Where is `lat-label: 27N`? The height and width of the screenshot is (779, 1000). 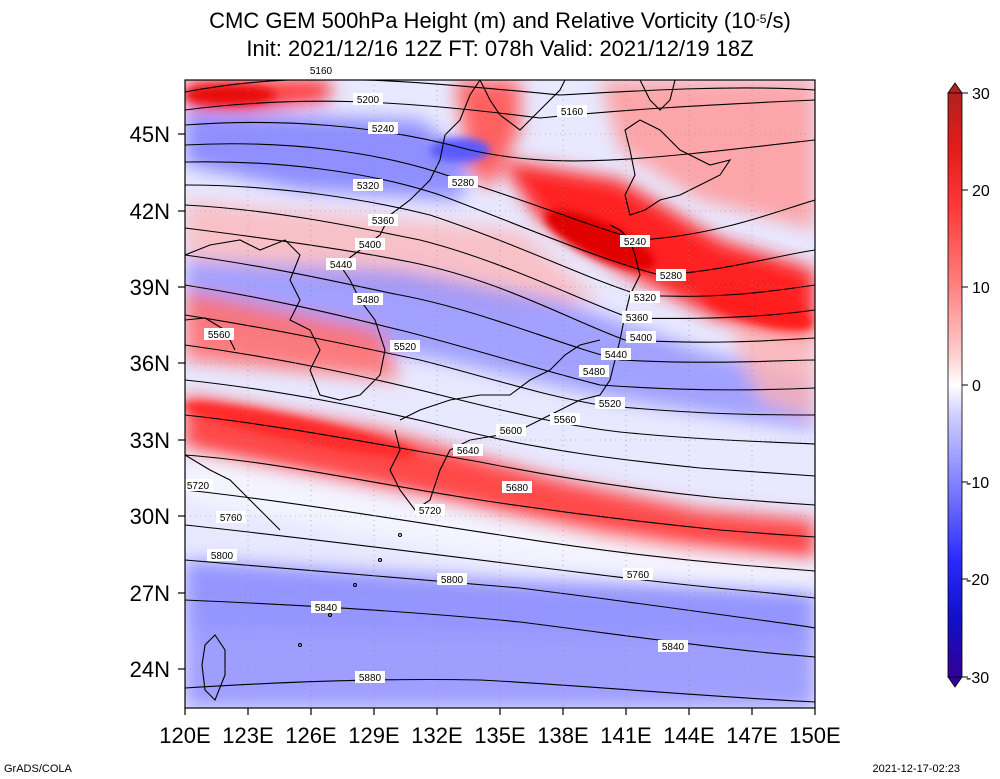
lat-label: 27N is located at coordinates (150, 593).